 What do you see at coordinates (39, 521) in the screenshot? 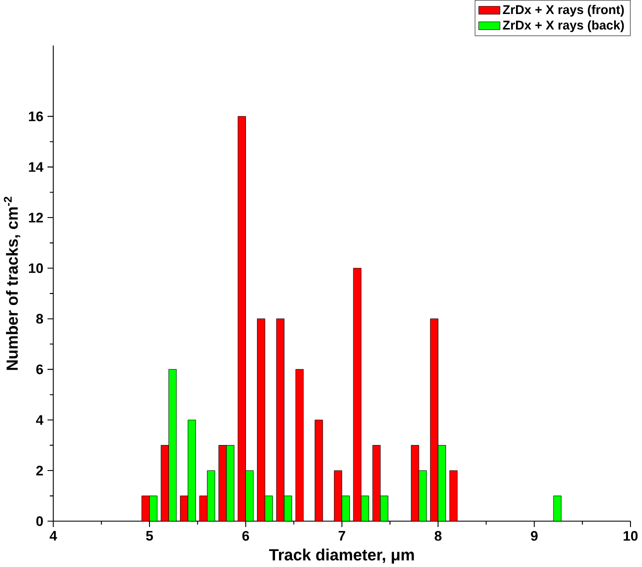
I see `y-tick-label: 0` at bounding box center [39, 521].